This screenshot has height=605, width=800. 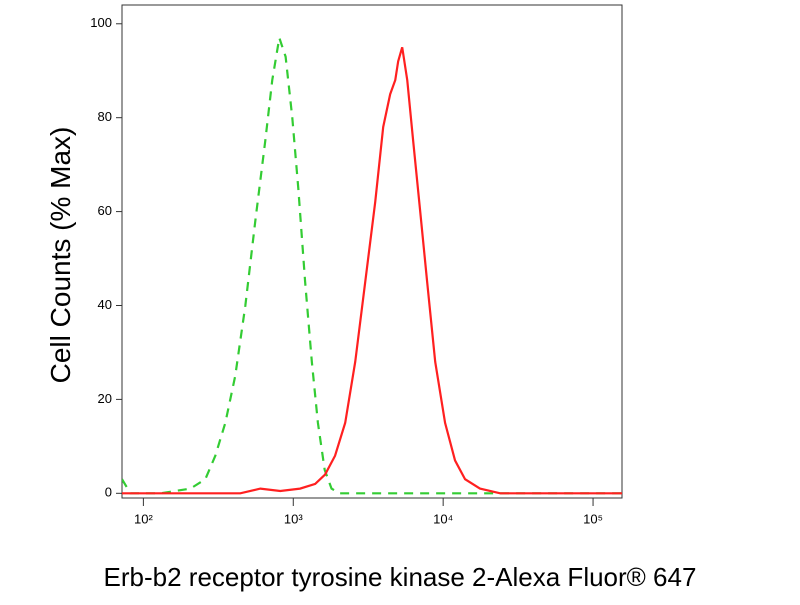 I want to click on y-tick-label: 40, so click(x=105, y=304).